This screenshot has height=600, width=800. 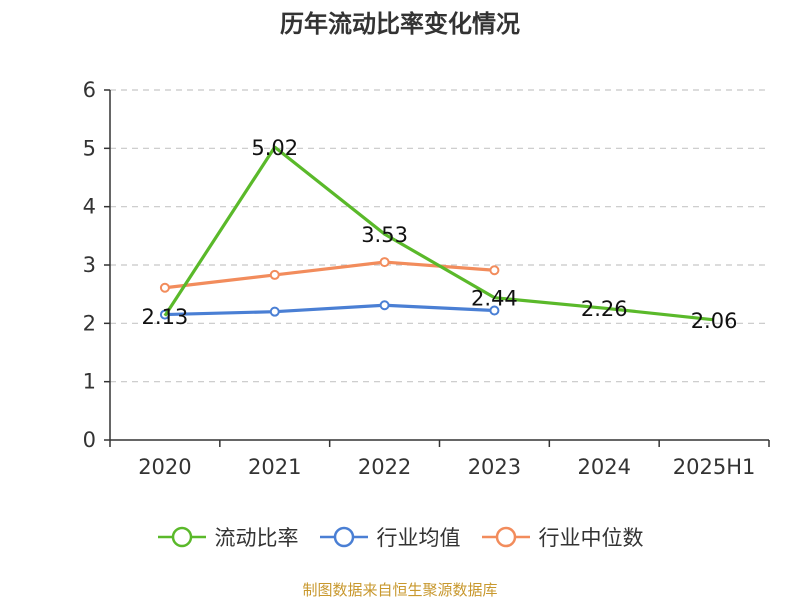 What do you see at coordinates (384, 235) in the screenshot?
I see `data-label: 3.53` at bounding box center [384, 235].